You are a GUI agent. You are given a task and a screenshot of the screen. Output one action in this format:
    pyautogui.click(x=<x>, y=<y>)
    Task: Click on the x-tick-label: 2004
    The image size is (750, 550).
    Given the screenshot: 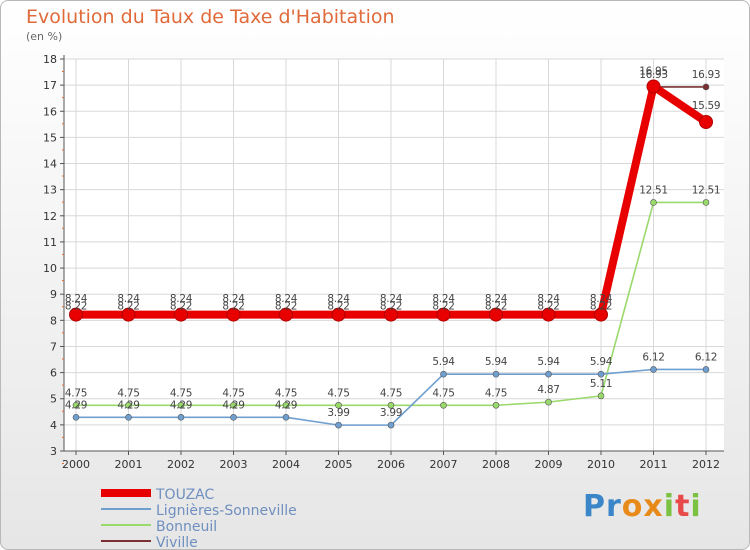 What is the action you would take?
    pyautogui.click(x=286, y=464)
    